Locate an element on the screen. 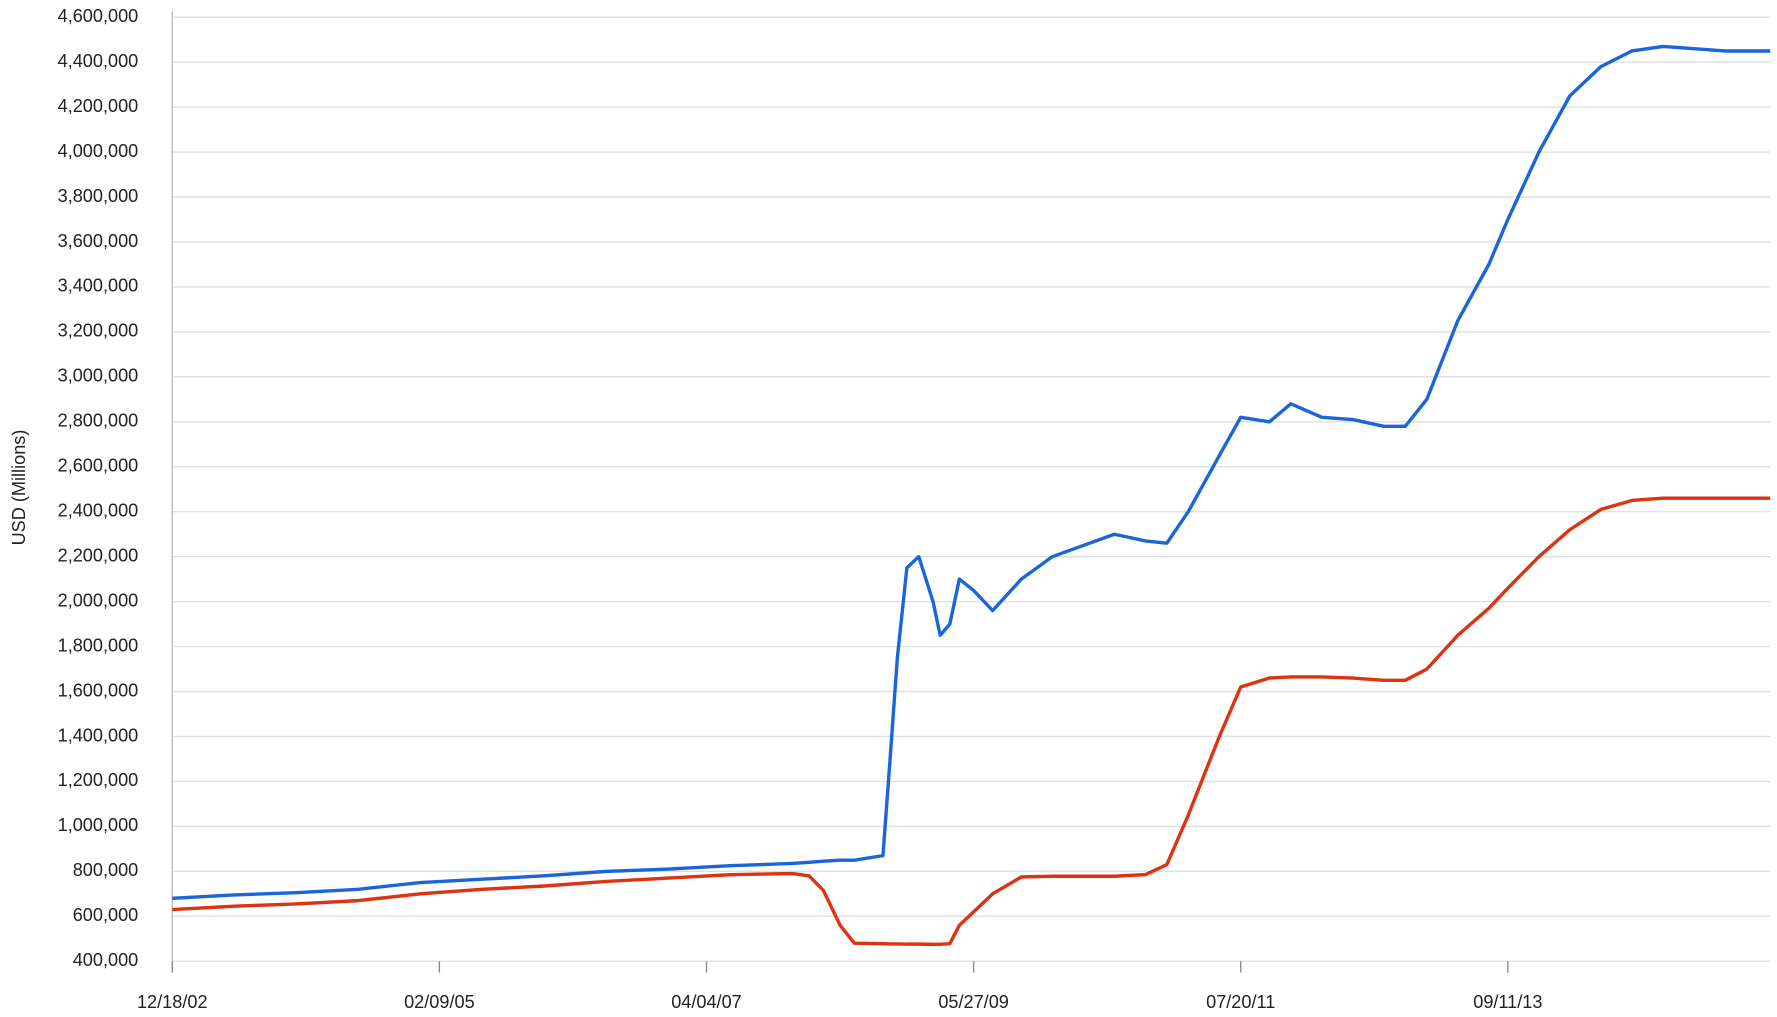  y-tick-label: 4,600,000 is located at coordinates (98, 16).